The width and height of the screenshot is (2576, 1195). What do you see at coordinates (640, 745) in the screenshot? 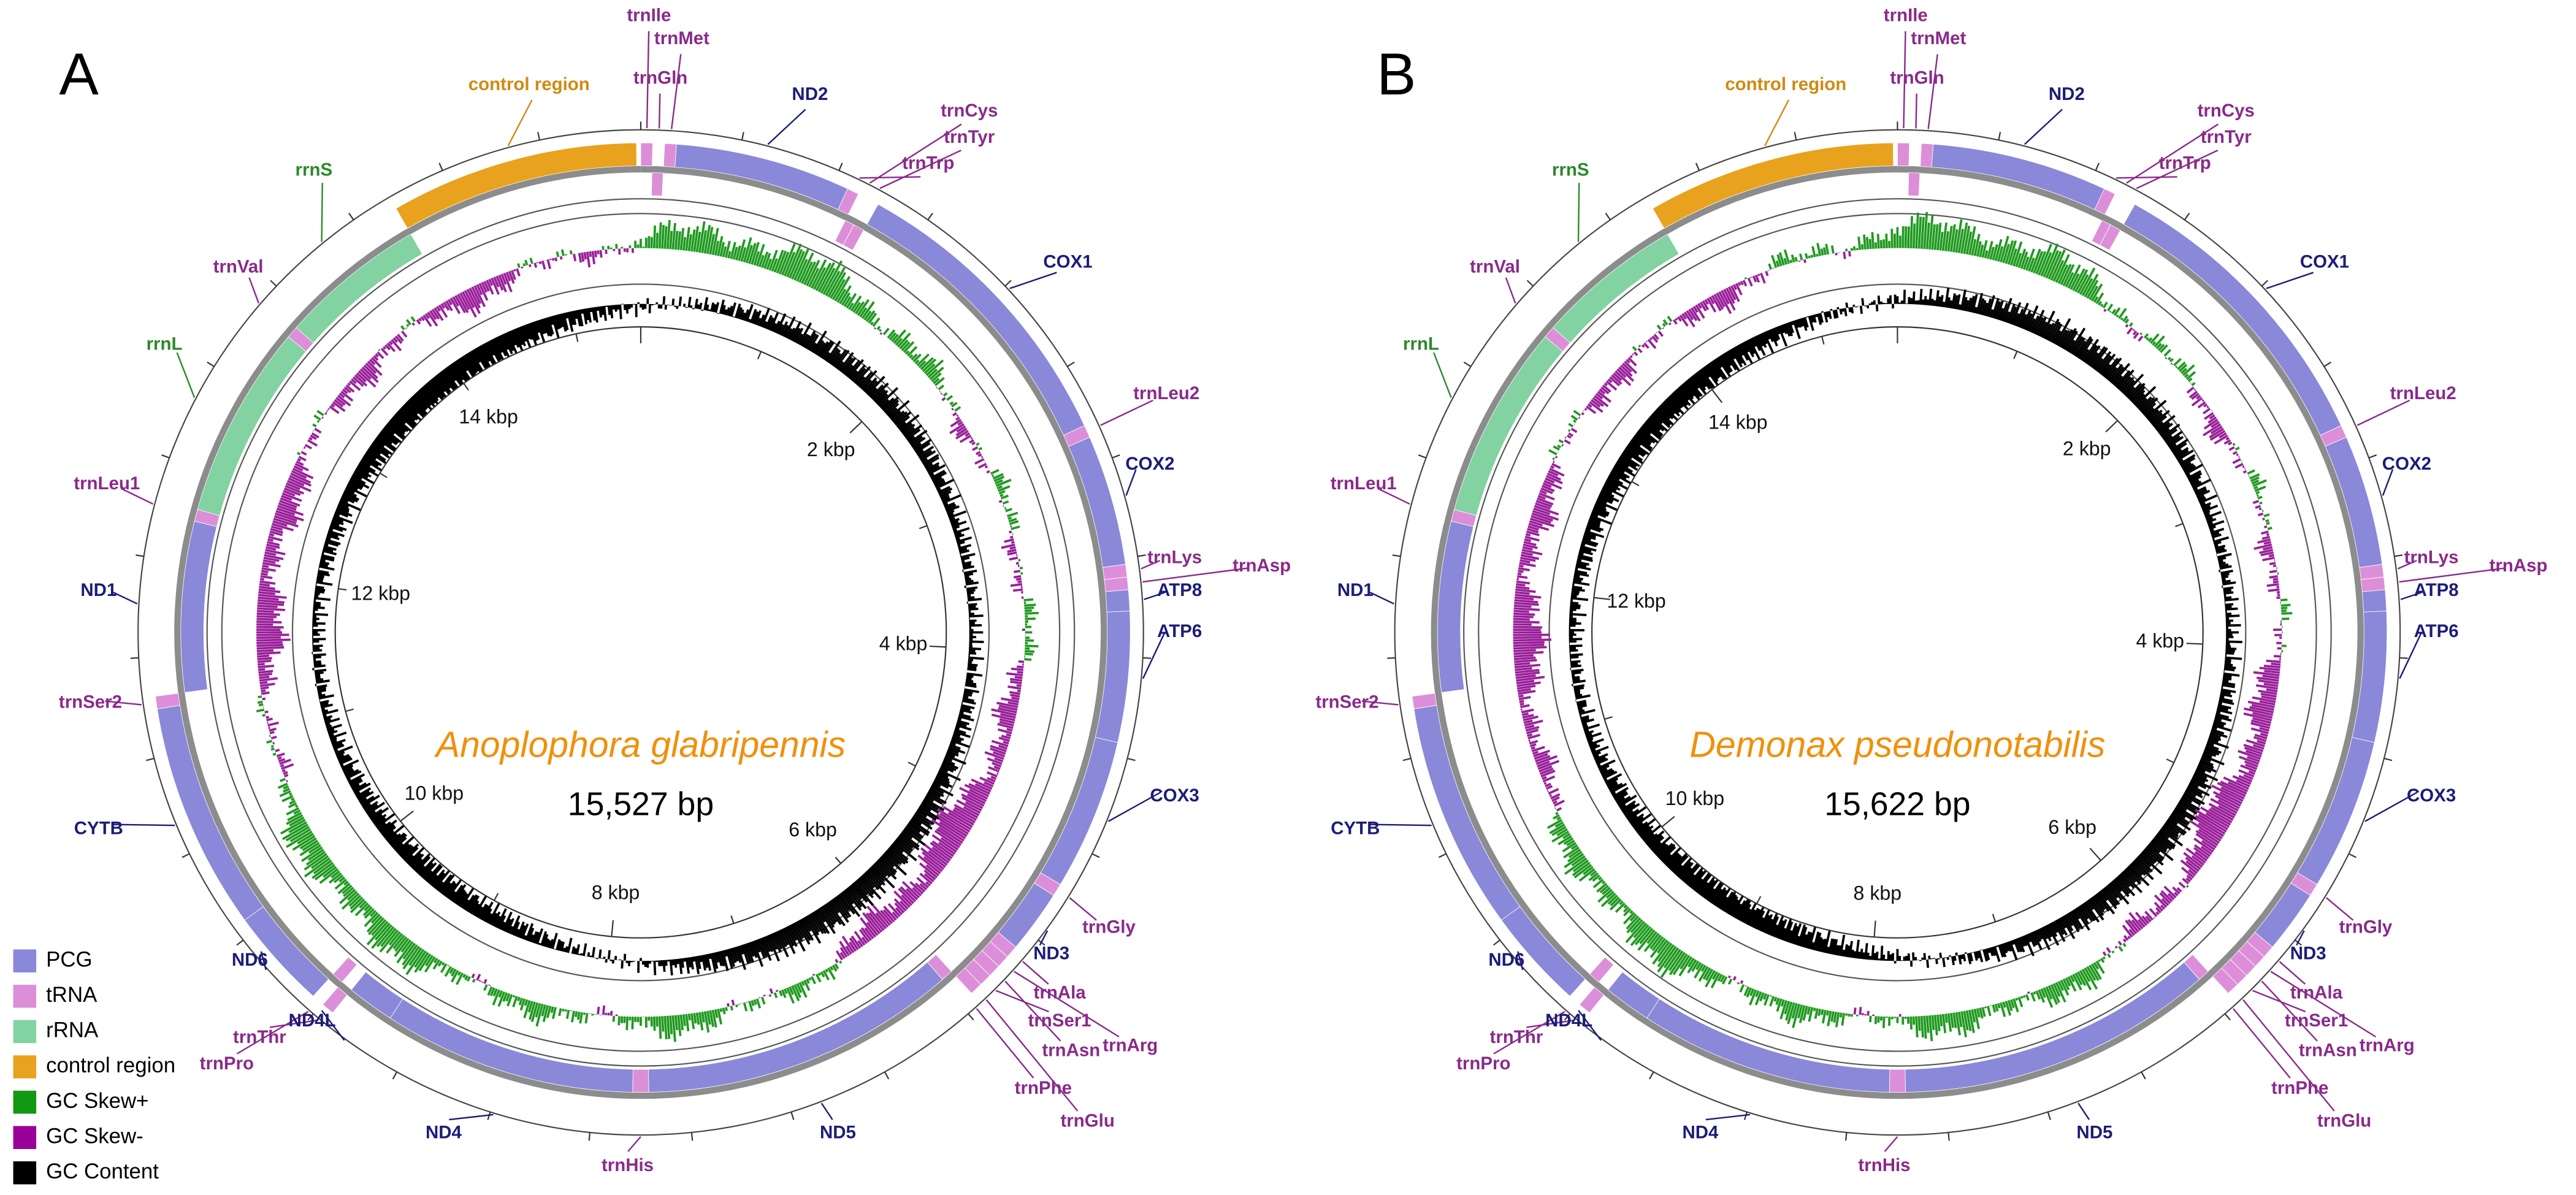
I see `species-name: Anoplophora glabripennis` at bounding box center [640, 745].